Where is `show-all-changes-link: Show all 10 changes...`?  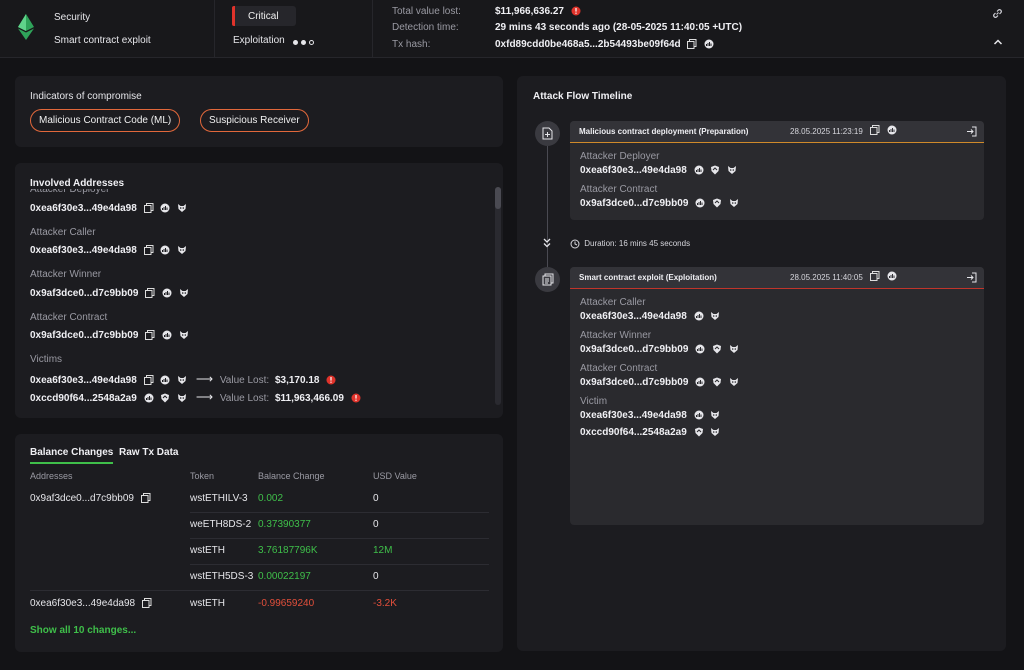
show-all-changes-link: Show all 10 changes... is located at coordinates (83, 630).